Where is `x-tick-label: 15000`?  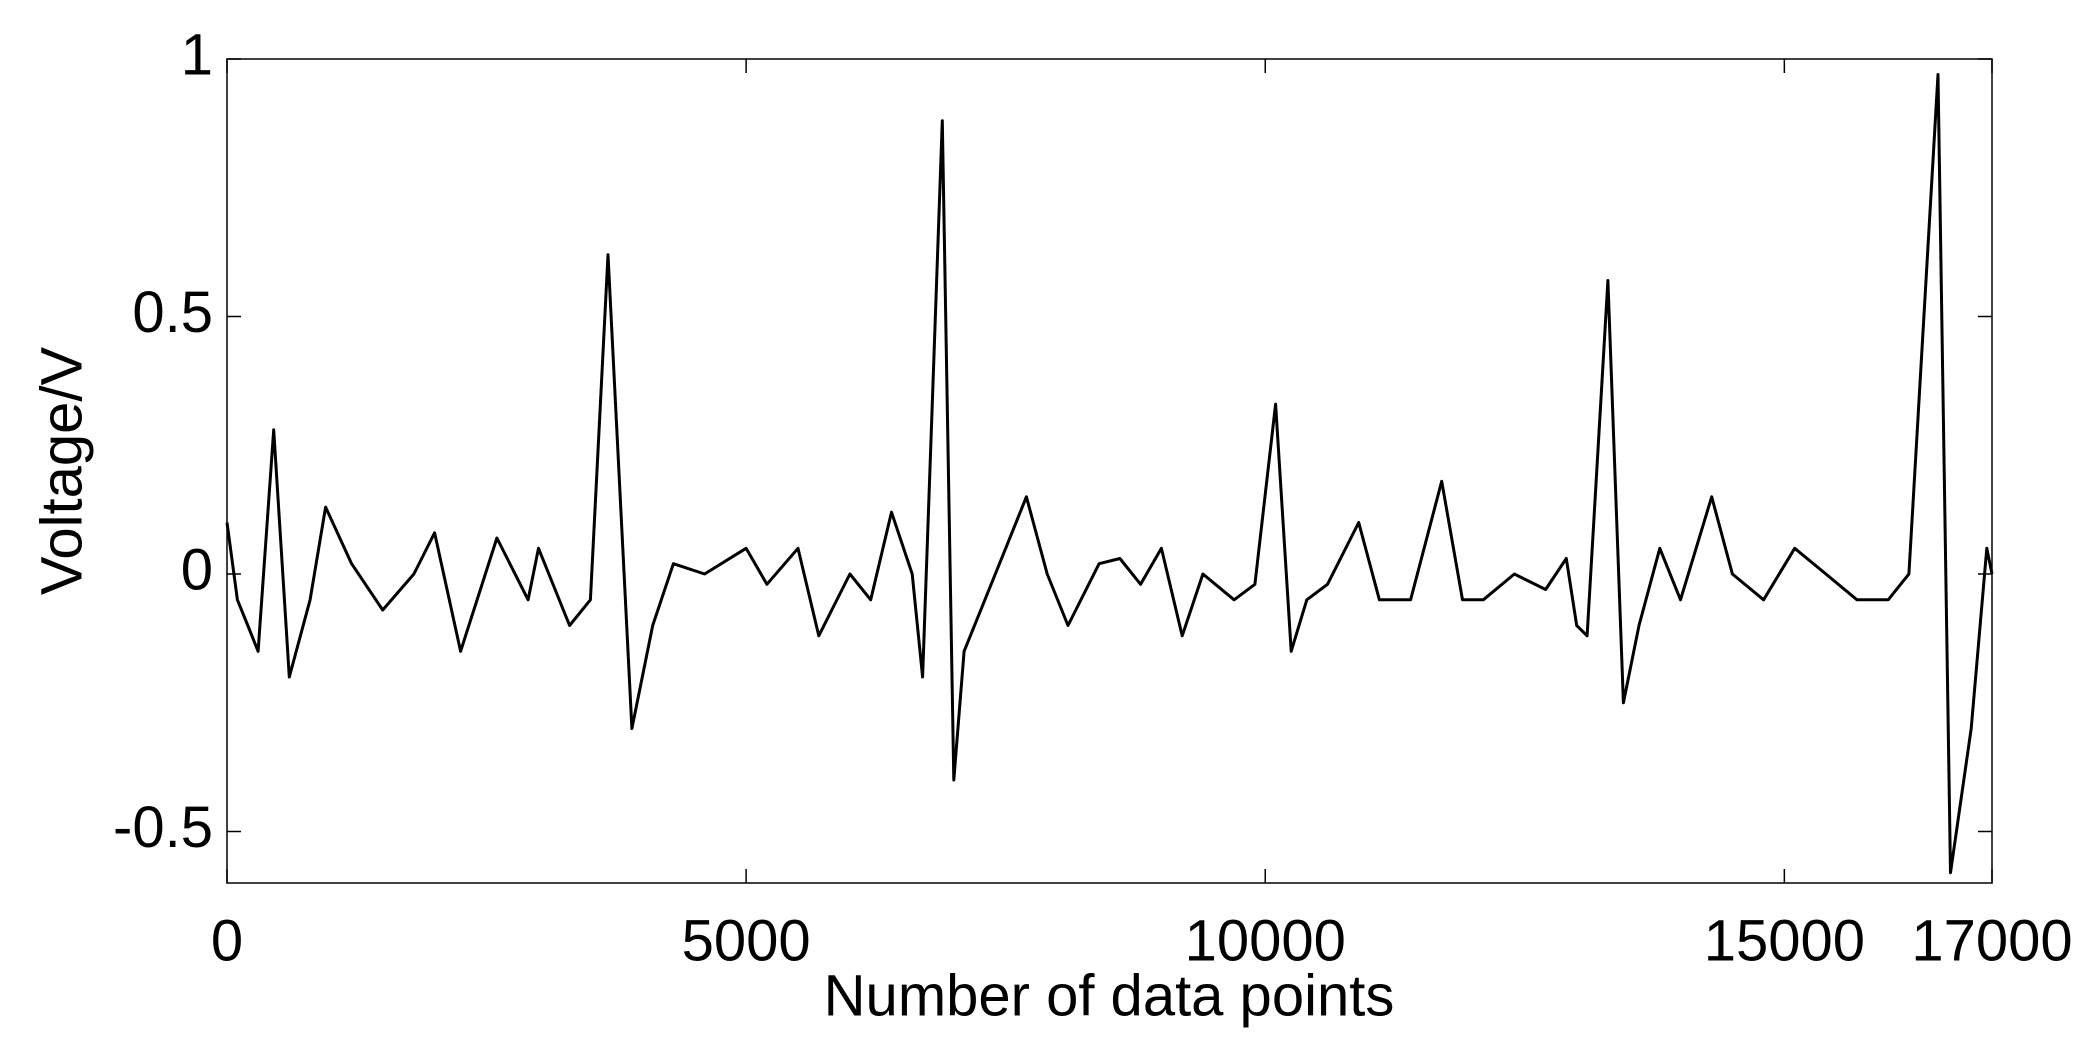
x-tick-label: 15000 is located at coordinates (1784, 940).